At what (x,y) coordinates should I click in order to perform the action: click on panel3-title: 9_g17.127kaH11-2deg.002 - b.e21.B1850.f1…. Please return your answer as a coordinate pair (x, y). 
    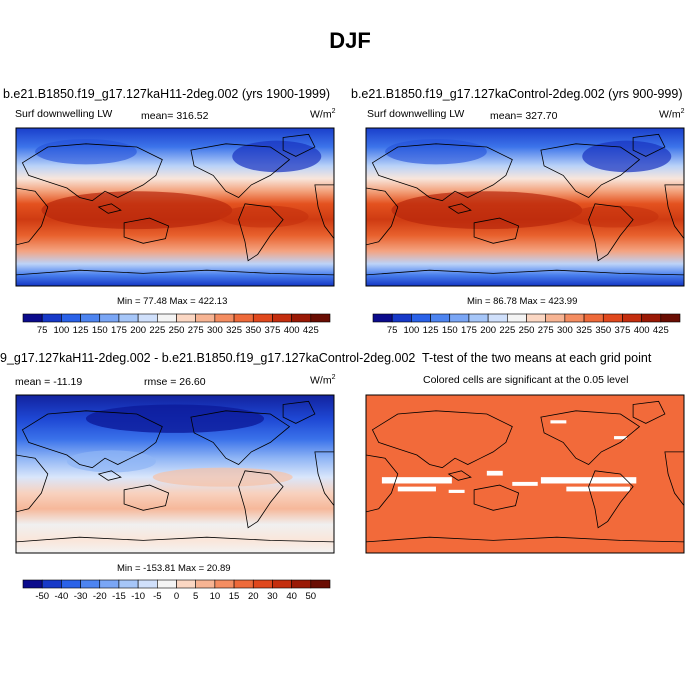
    Looking at the image, I should click on (208, 358).